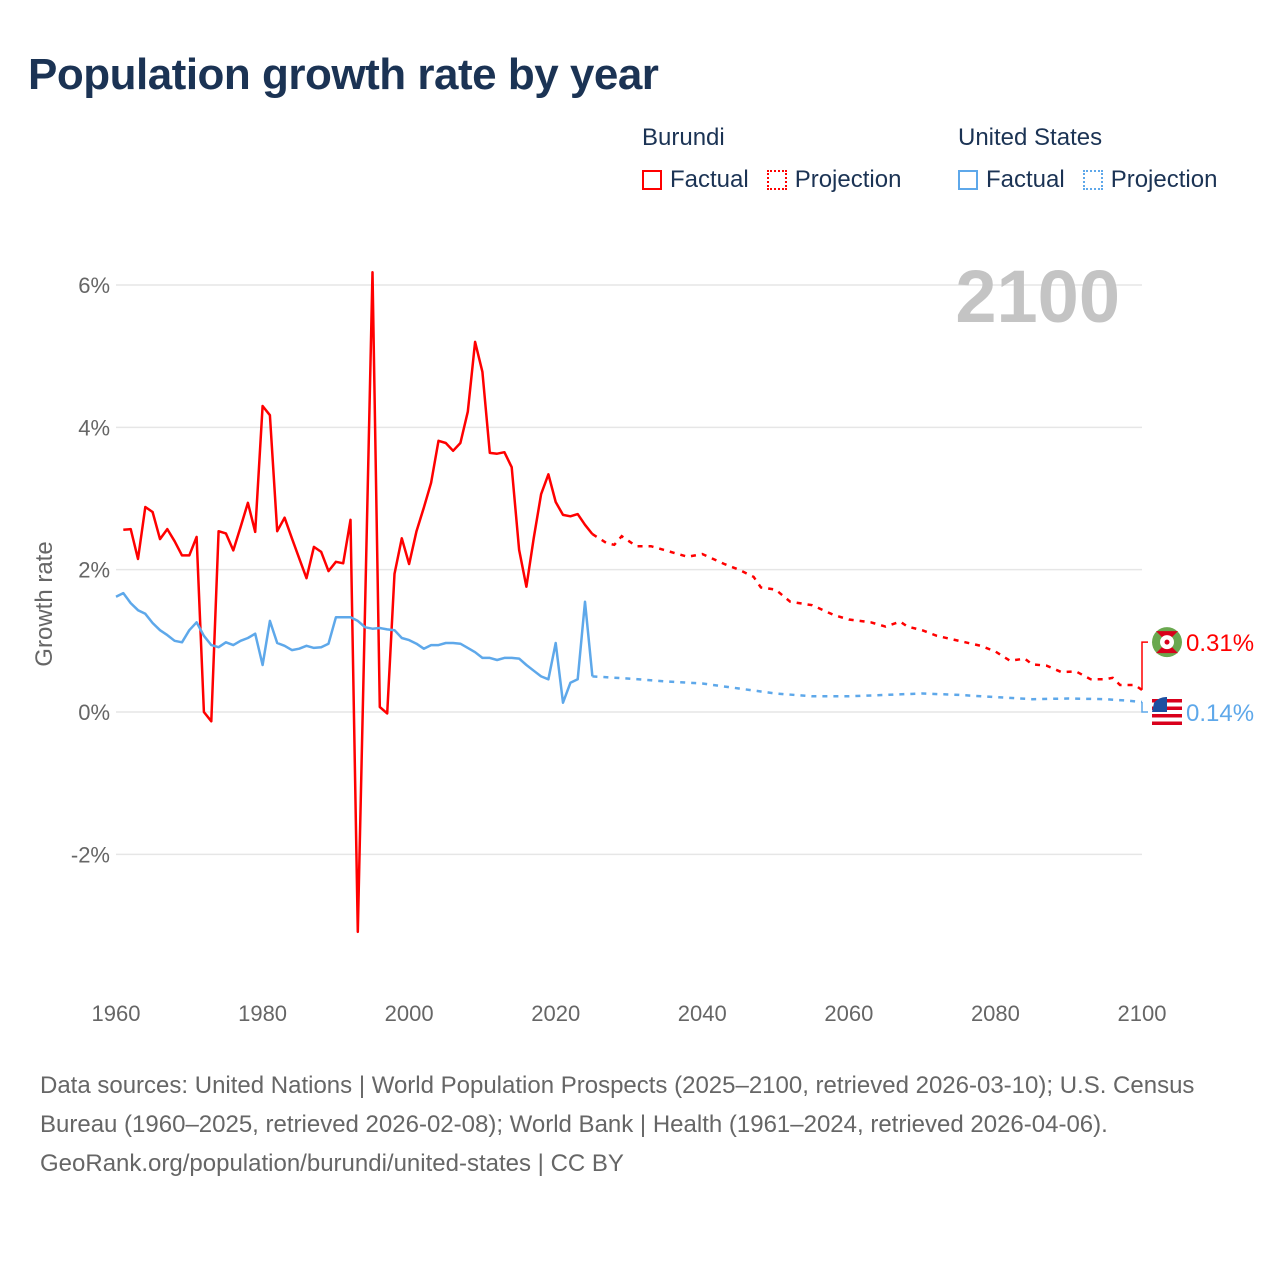 This screenshot has height=1280, width=1280. What do you see at coordinates (848, 1013) in the screenshot?
I see `x-tick-label: 2060` at bounding box center [848, 1013].